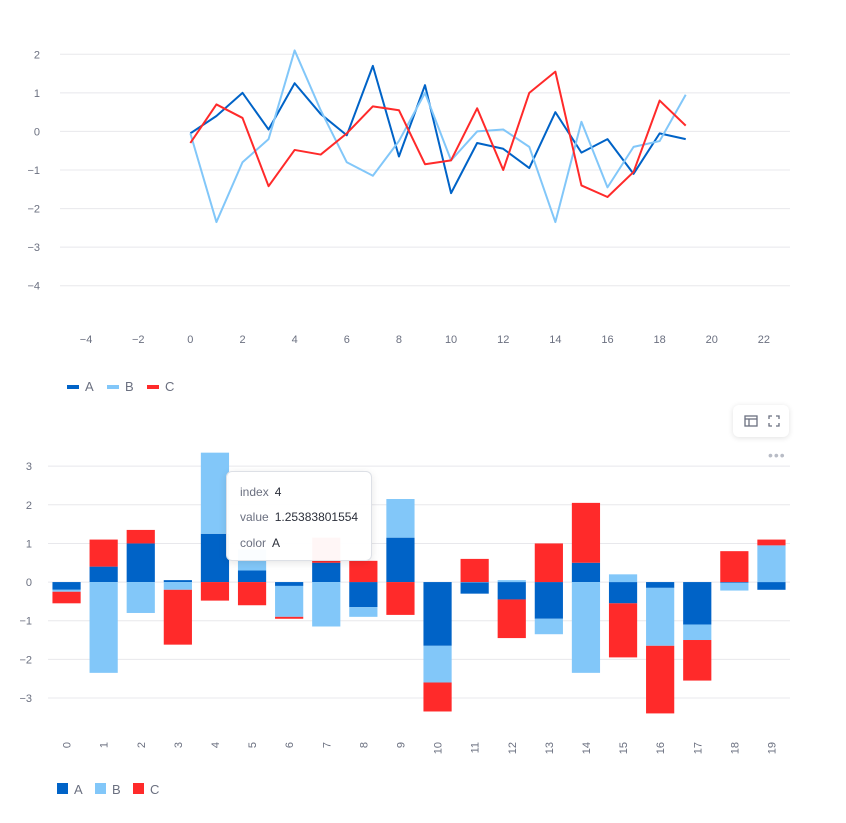 This screenshot has width=846, height=823. What do you see at coordinates (751, 421) in the screenshot?
I see `table-icon` at bounding box center [751, 421].